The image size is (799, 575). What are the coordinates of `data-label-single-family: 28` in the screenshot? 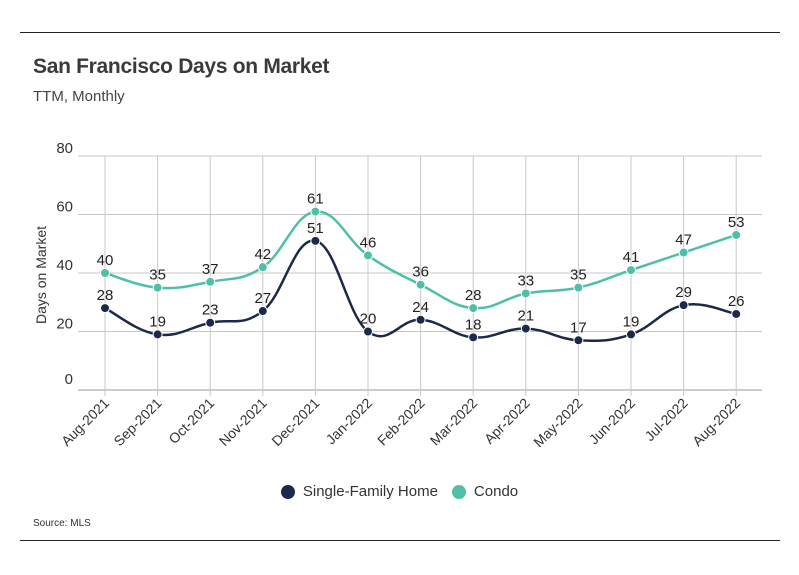 It's located at (105, 295).